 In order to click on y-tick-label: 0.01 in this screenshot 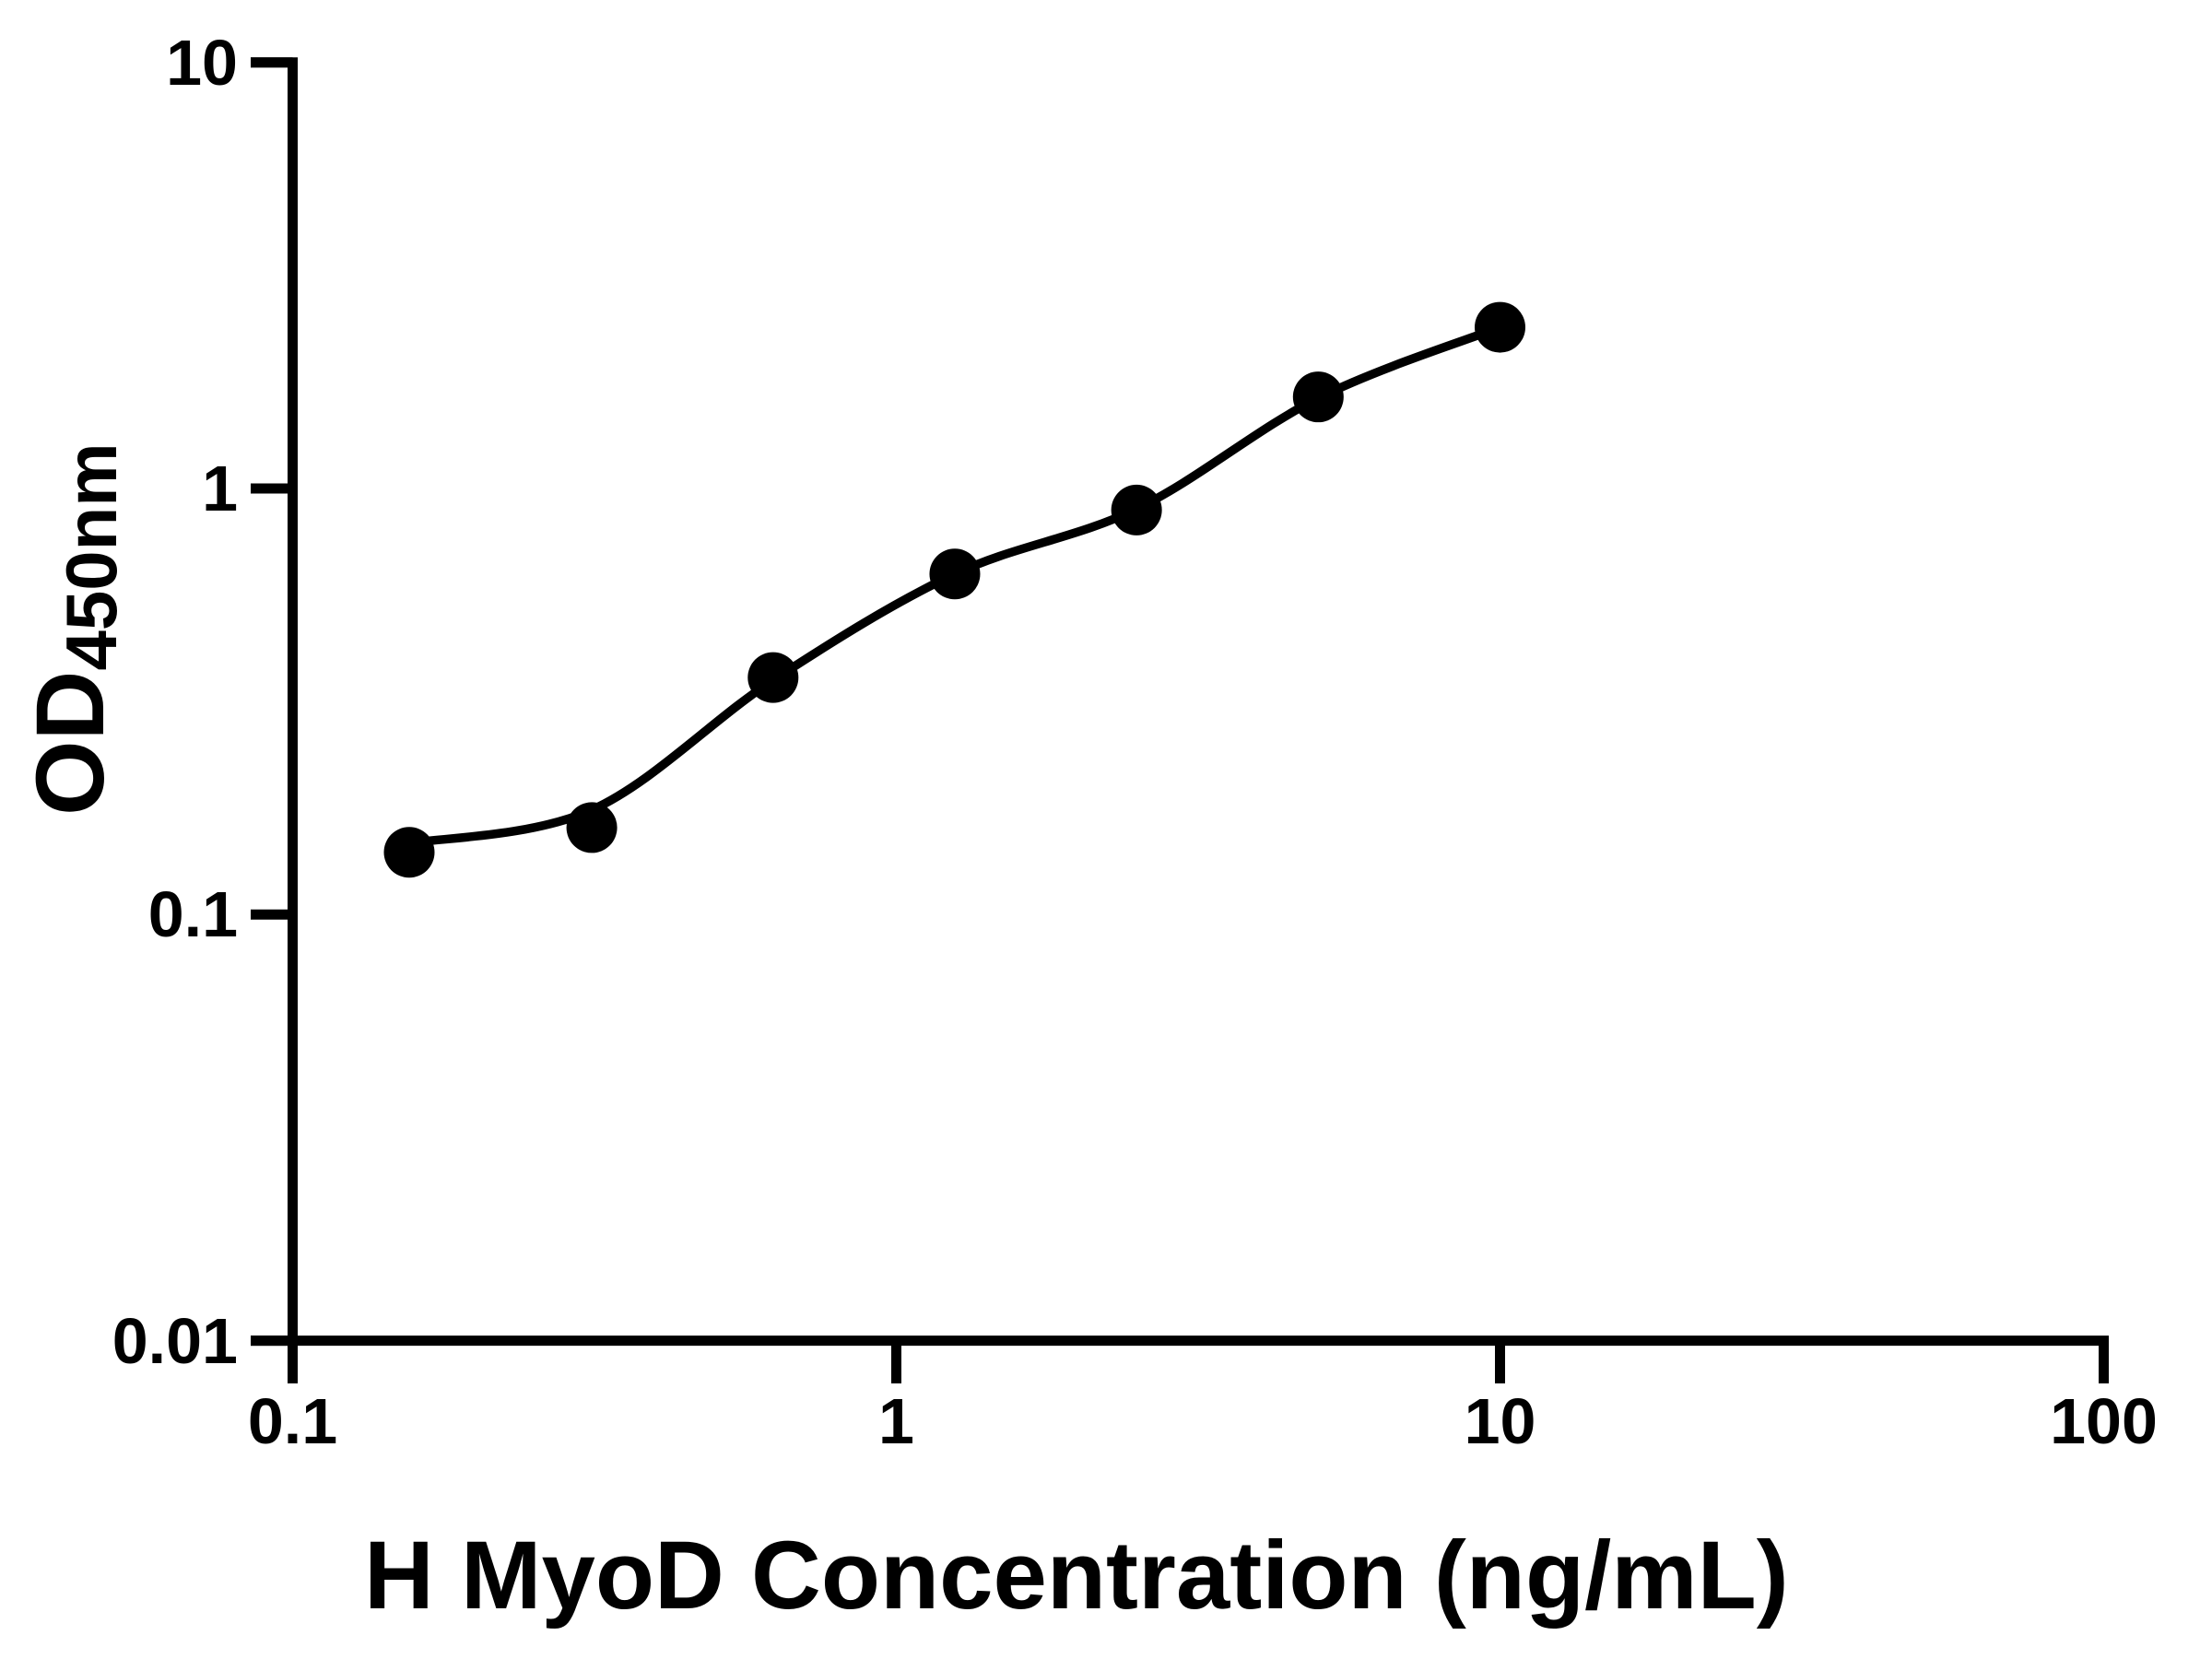, I will do `click(175, 1340)`.